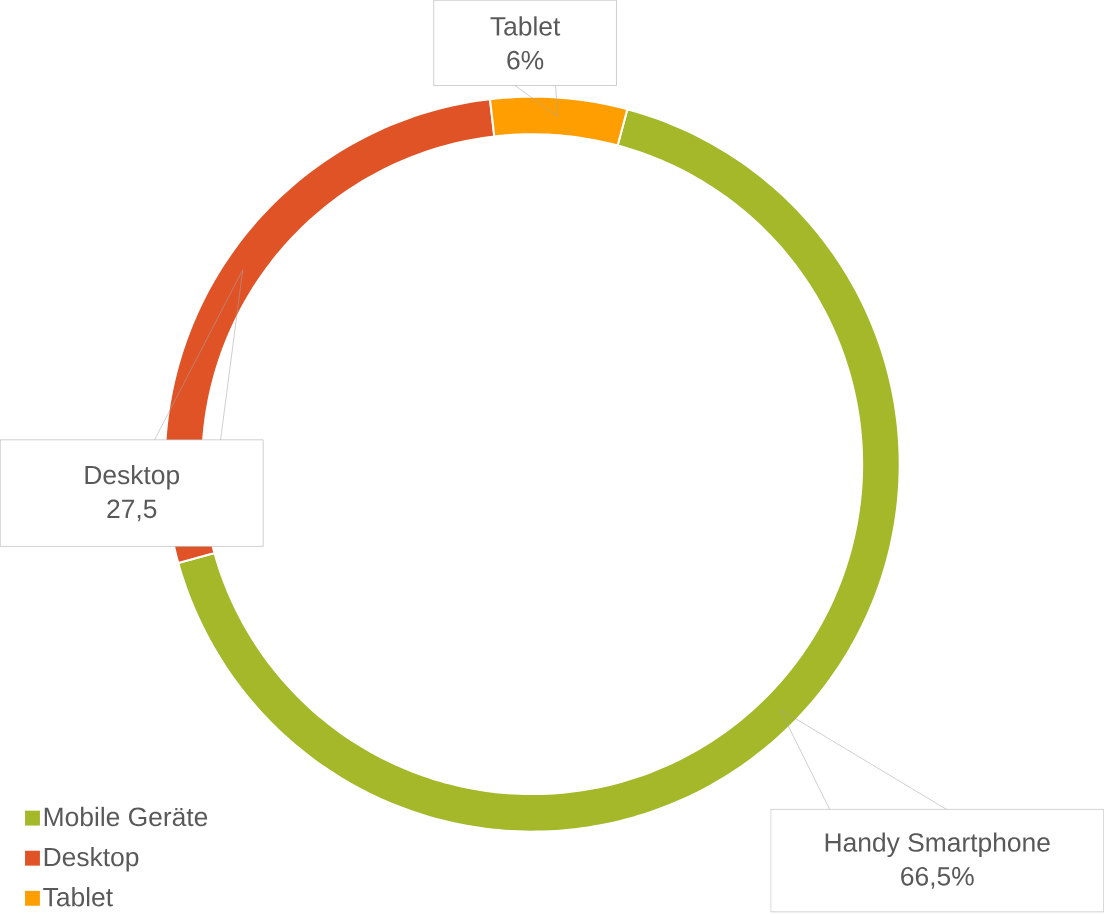 This screenshot has width=1104, height=914. Describe the element at coordinates (937, 845) in the screenshot. I see `text: Handy Smartphone` at that location.